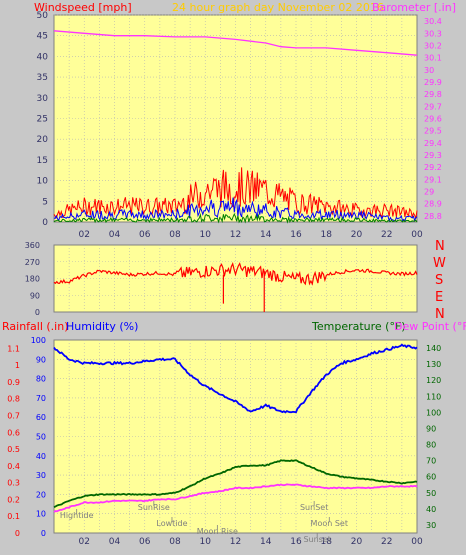 The height and width of the screenshot is (555, 466). I want to click on barometer-y-tick-label: 29.3, so click(433, 155).